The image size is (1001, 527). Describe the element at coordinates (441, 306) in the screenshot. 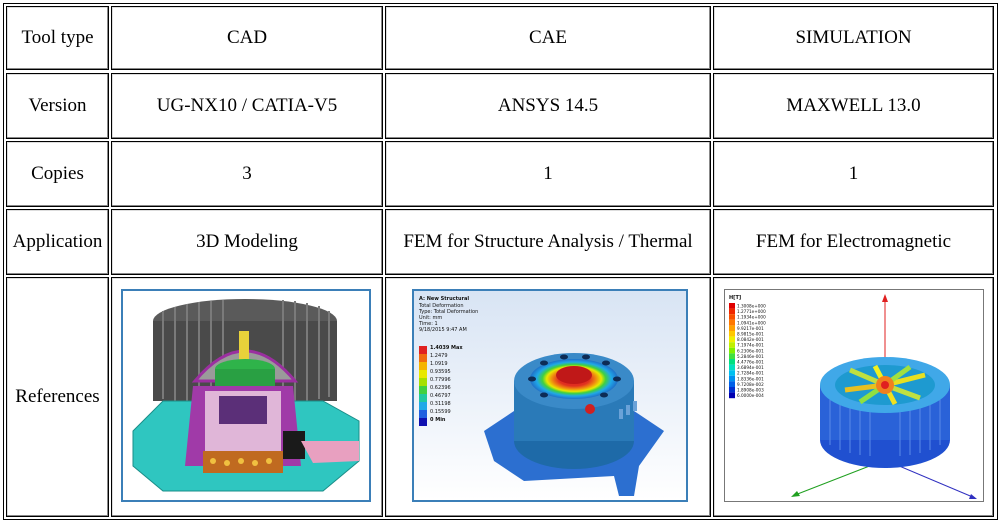

I see `ansys-info-line: Total Deformation` at that location.